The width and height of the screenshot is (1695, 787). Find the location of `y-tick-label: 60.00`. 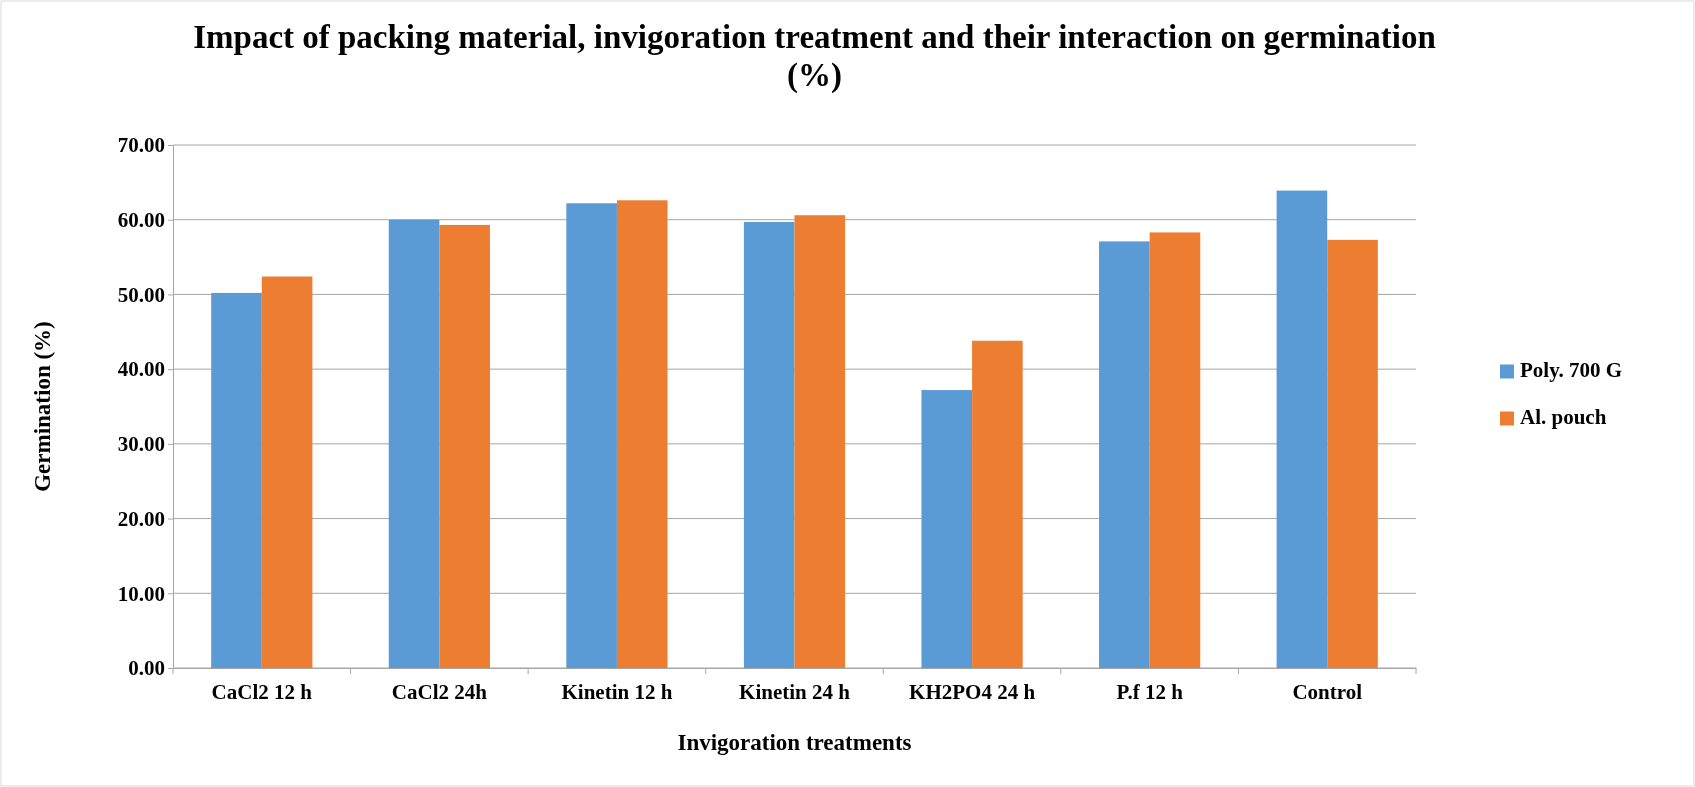

y-tick-label: 60.00 is located at coordinates (141, 219).